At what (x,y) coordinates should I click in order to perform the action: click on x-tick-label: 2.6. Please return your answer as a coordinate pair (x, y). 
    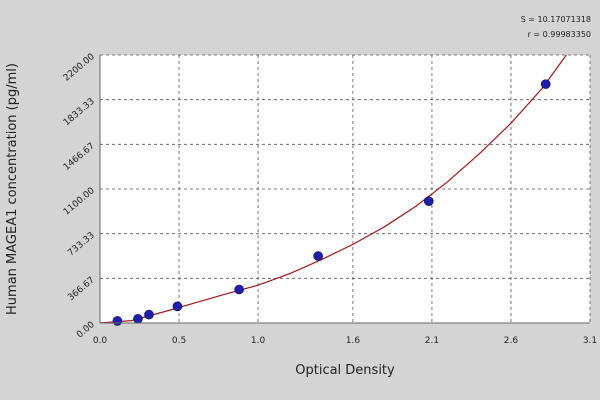
    Looking at the image, I should click on (511, 341).